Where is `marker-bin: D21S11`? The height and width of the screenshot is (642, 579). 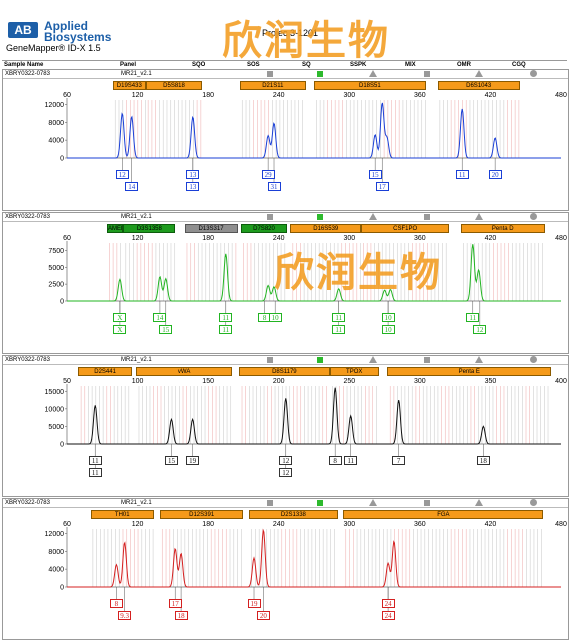 marker-bin: D21S11 is located at coordinates (272, 85).